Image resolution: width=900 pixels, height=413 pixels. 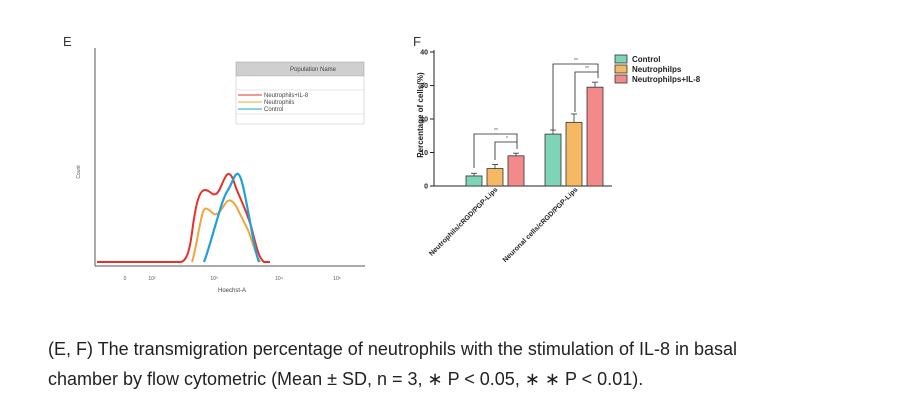 What do you see at coordinates (646, 59) in the screenshot?
I see `bar-legend-label-1: Control` at bounding box center [646, 59].